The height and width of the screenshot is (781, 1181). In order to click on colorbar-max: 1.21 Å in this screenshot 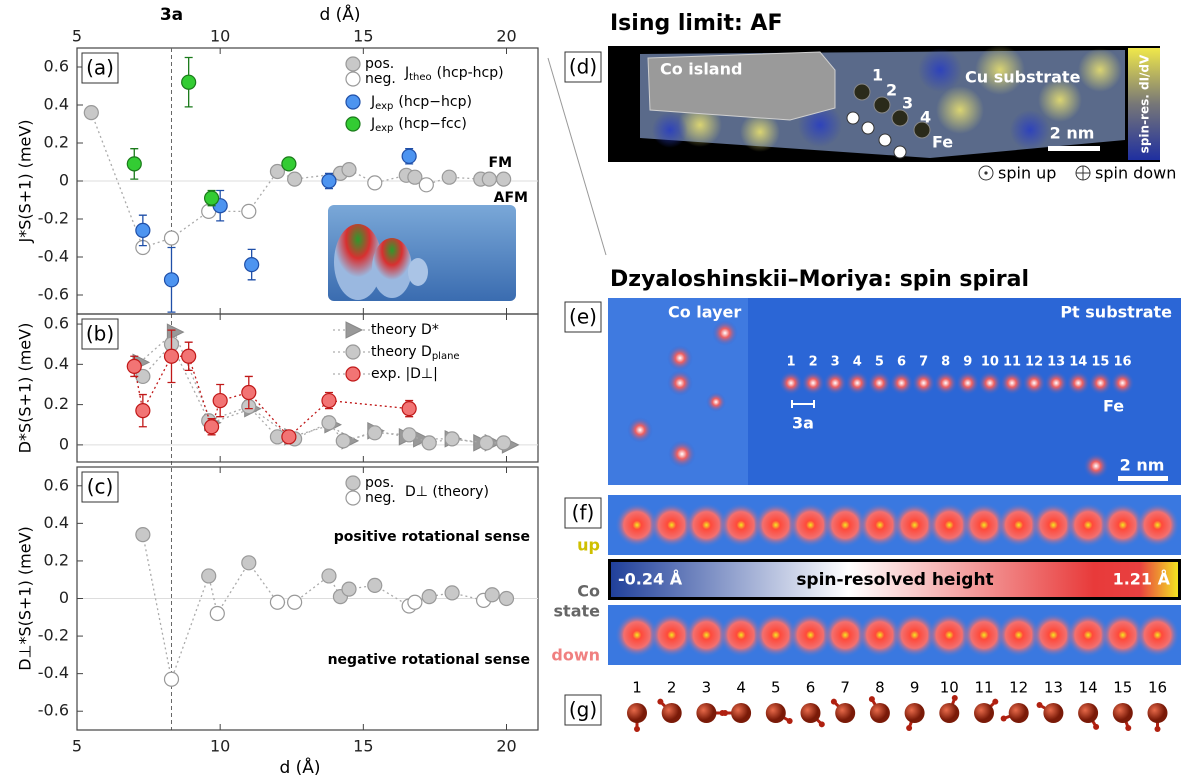, I will do `click(1142, 579)`.